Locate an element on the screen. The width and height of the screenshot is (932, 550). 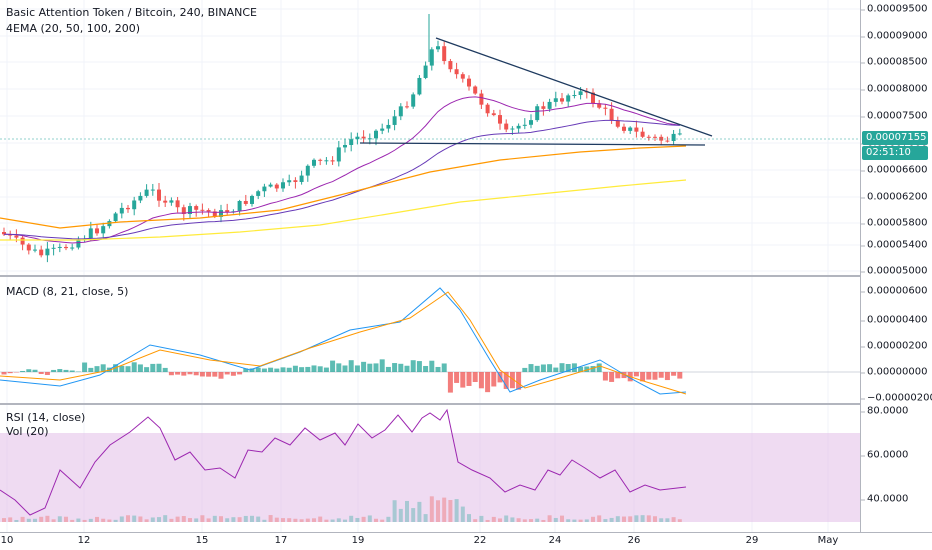
time-label: 15 is located at coordinates (202, 540).